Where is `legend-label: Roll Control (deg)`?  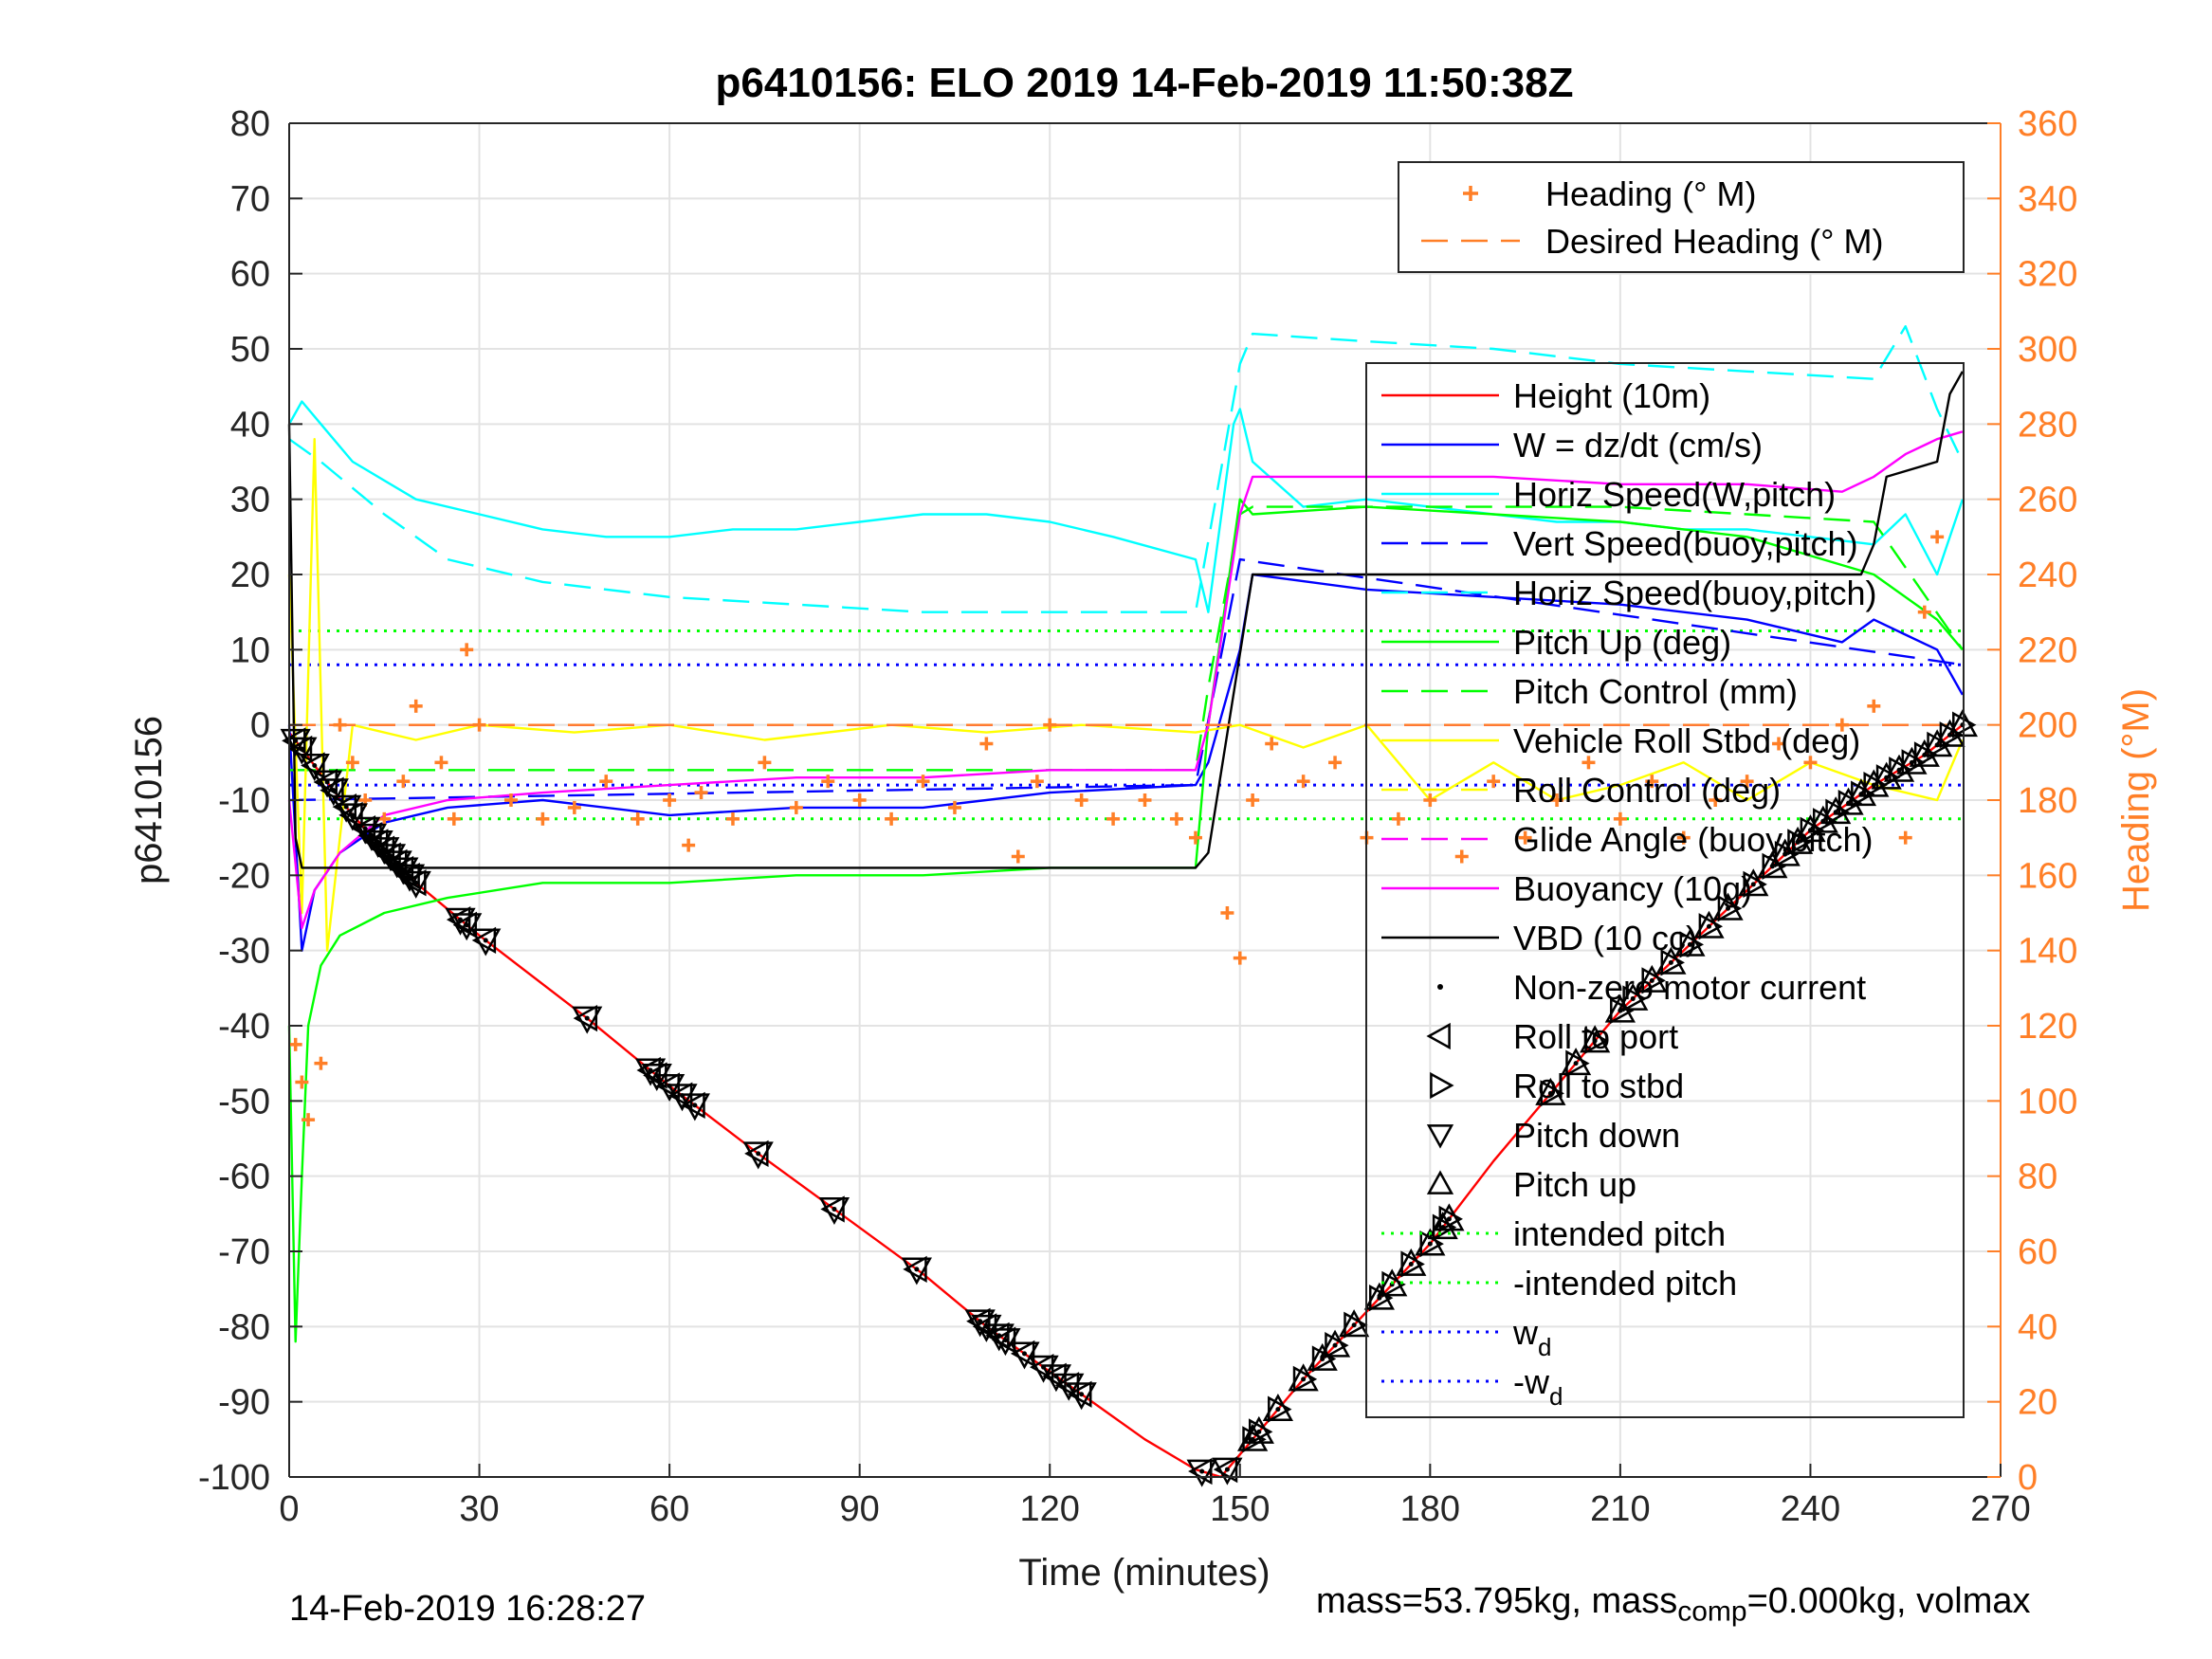 legend-label: Roll Control (deg) is located at coordinates (1647, 790).